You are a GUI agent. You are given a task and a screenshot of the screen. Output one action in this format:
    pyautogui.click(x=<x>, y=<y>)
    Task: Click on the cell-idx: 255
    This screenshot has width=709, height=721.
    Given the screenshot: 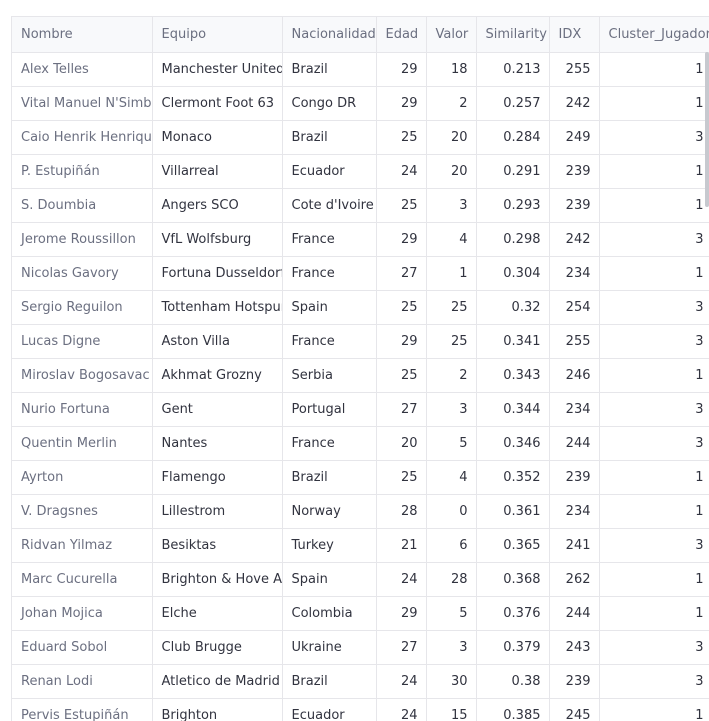 What is the action you would take?
    pyautogui.click(x=574, y=341)
    